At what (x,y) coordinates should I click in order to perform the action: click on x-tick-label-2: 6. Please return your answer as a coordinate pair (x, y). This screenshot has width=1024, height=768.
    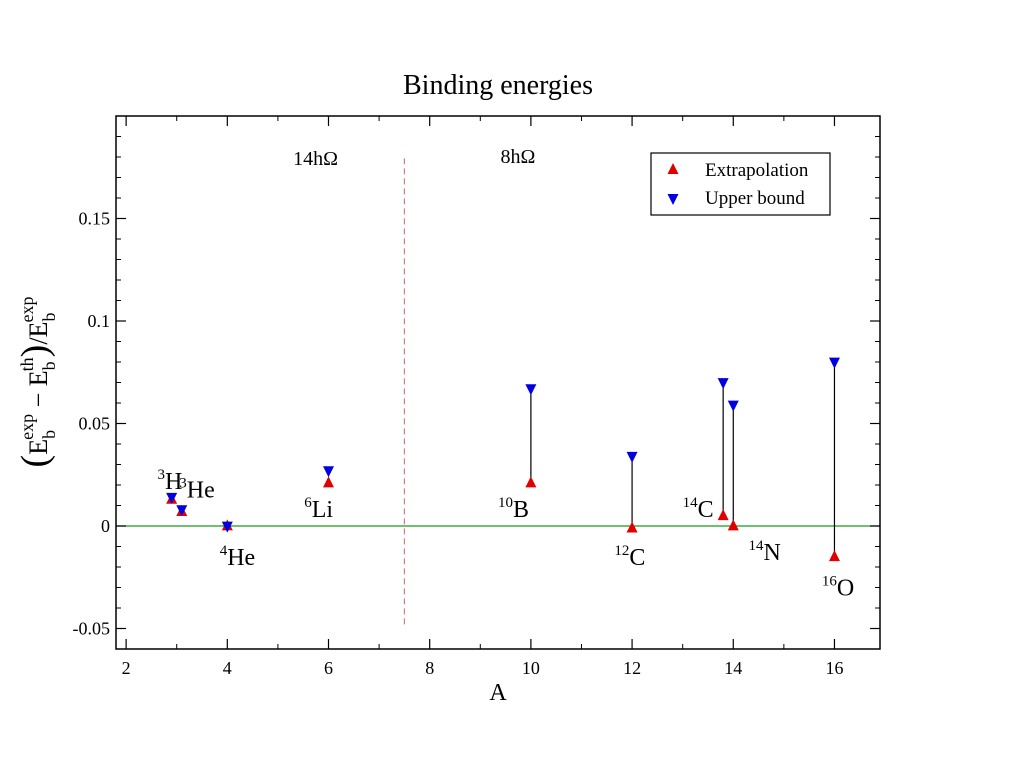
    Looking at the image, I should click on (328, 668).